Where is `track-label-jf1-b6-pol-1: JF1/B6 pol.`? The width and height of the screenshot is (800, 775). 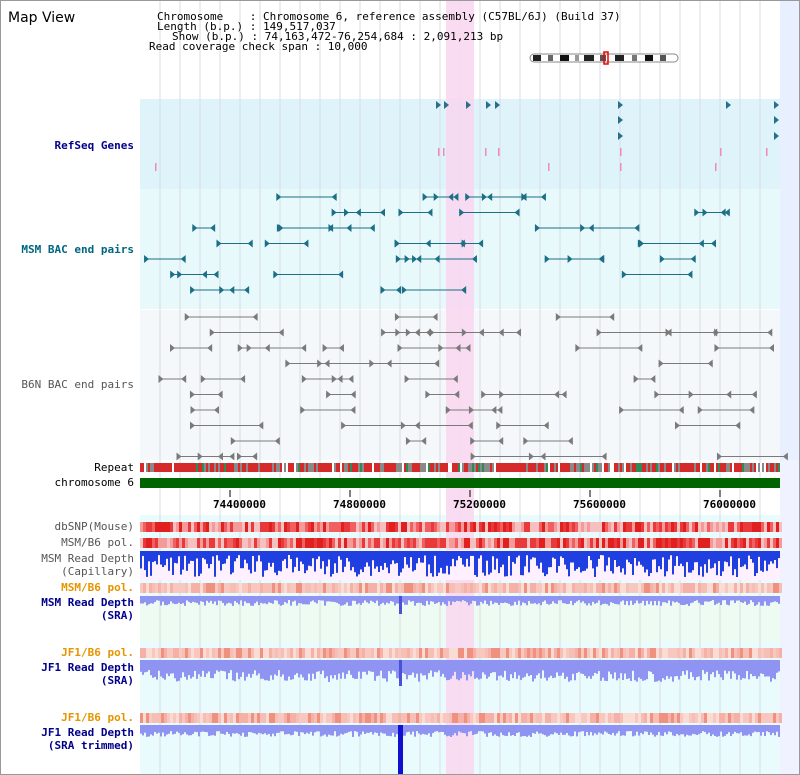 track-label-jf1-b6-pol-1: JF1/B6 pol. is located at coordinates (97, 652).